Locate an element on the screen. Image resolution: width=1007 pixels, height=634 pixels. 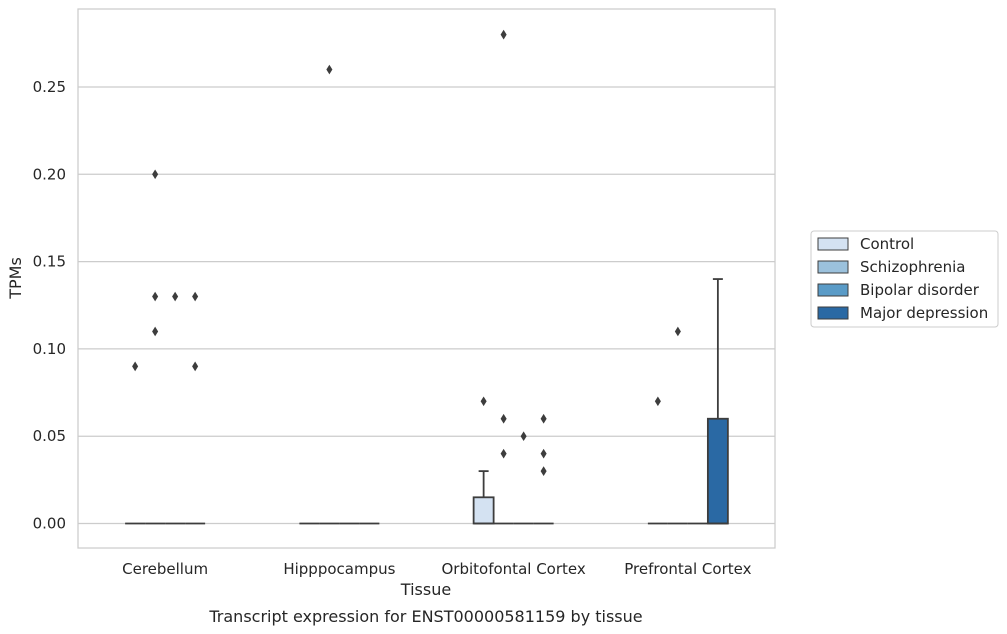
y-tick-label: 0.10 is located at coordinates (49, 349).